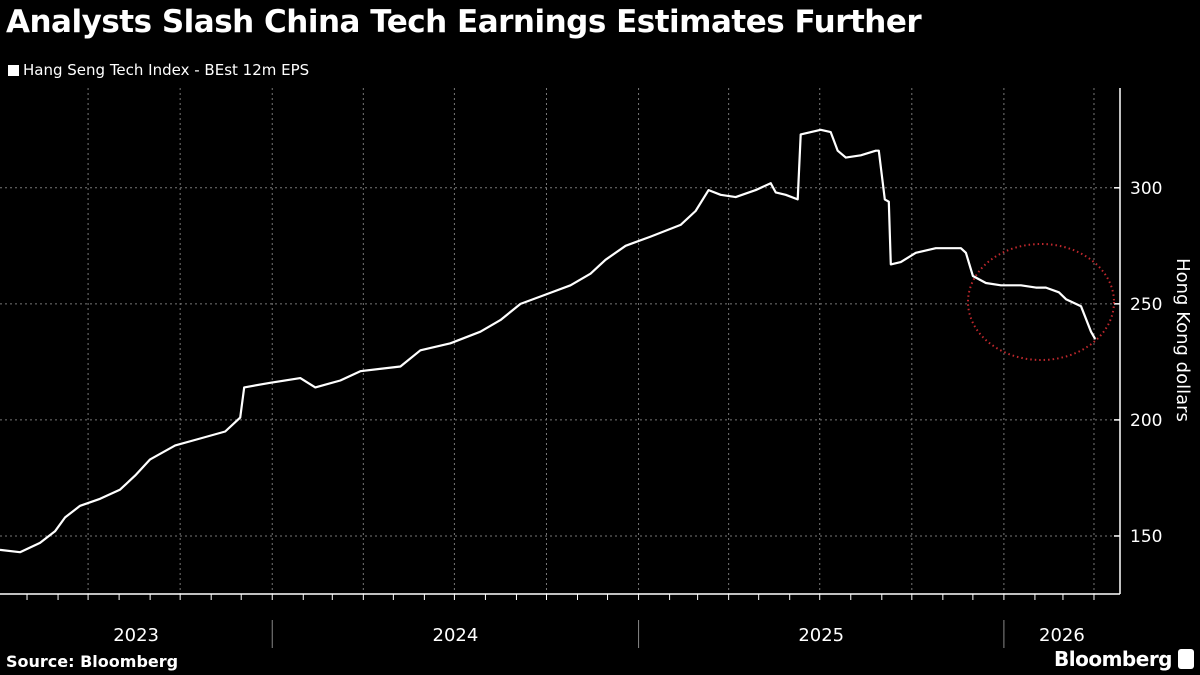  I want to click on legend: Hang Seng Tech Index - BEst 12m EPS, so click(158, 70).